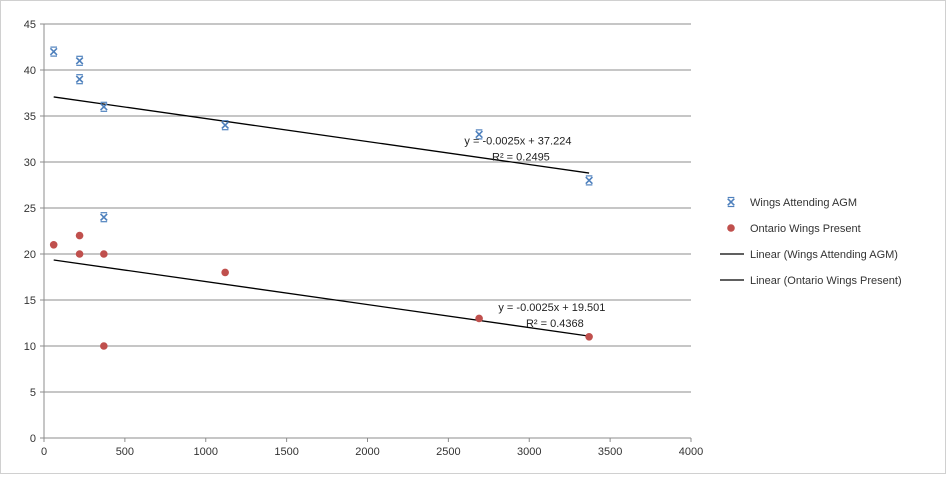 This screenshot has width=946, height=478. I want to click on x-tick-label: 0, so click(44, 452).